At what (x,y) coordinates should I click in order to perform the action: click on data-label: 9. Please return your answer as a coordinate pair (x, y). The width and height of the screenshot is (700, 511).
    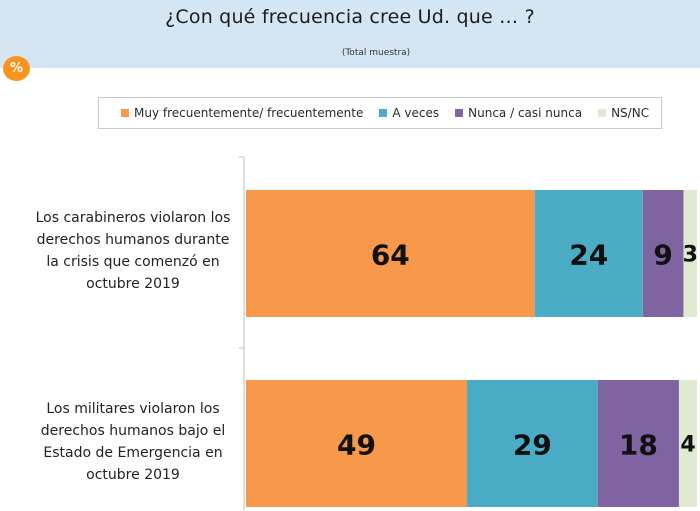
    Looking at the image, I should click on (662, 255).